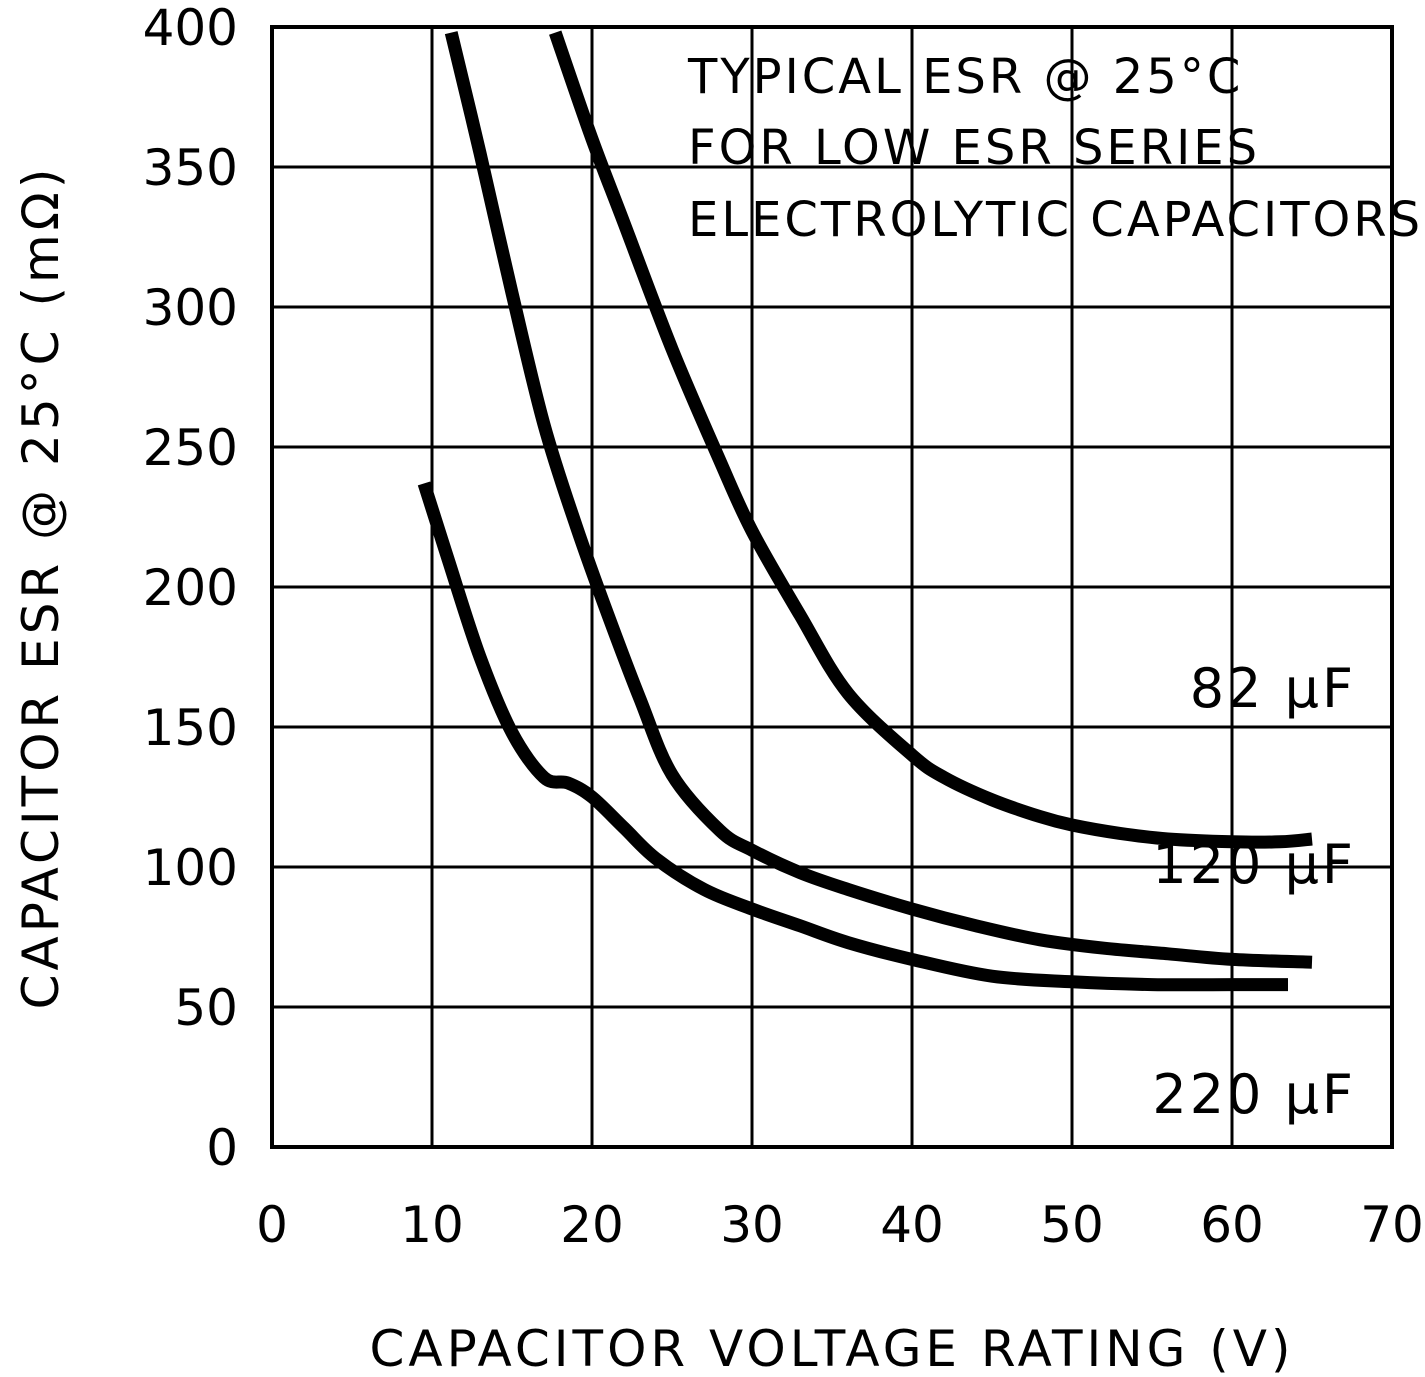 The image size is (1425, 1377). Describe the element at coordinates (1055, 220) in the screenshot. I see `annotation-line-3: ELECTROLYTIC CAPACITORS` at that location.